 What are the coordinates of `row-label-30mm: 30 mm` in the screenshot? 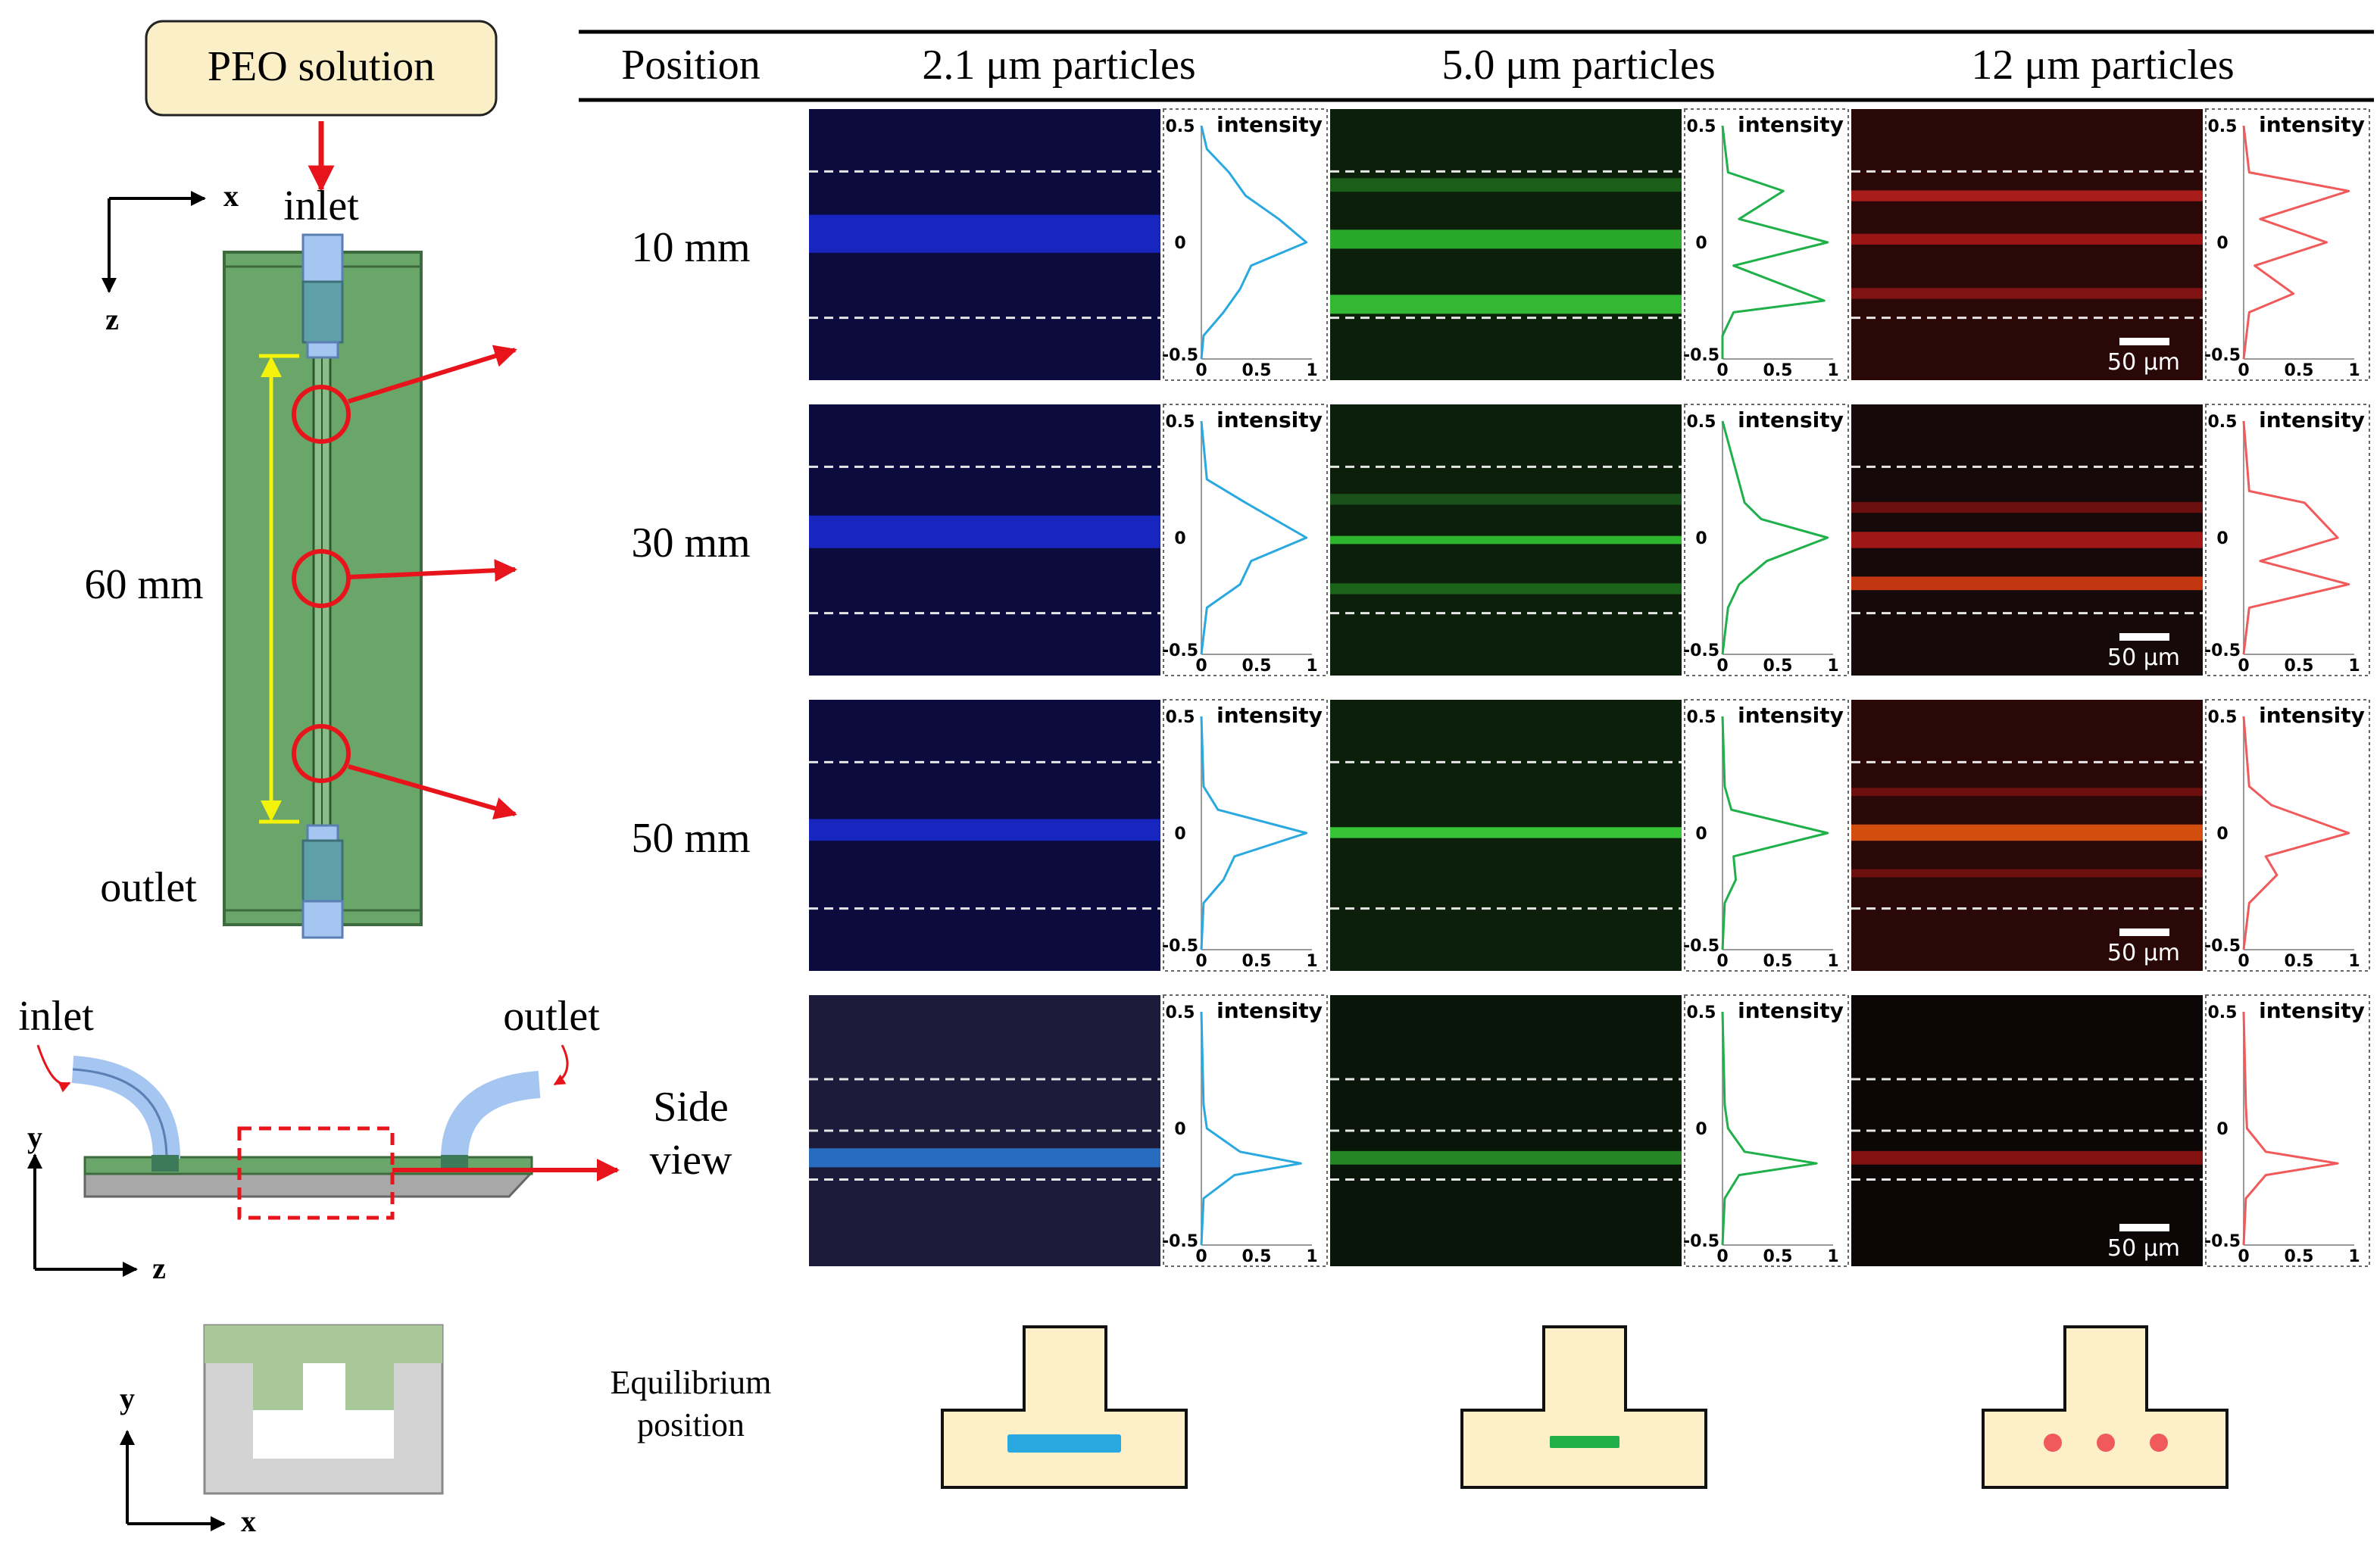 It's located at (690, 543).